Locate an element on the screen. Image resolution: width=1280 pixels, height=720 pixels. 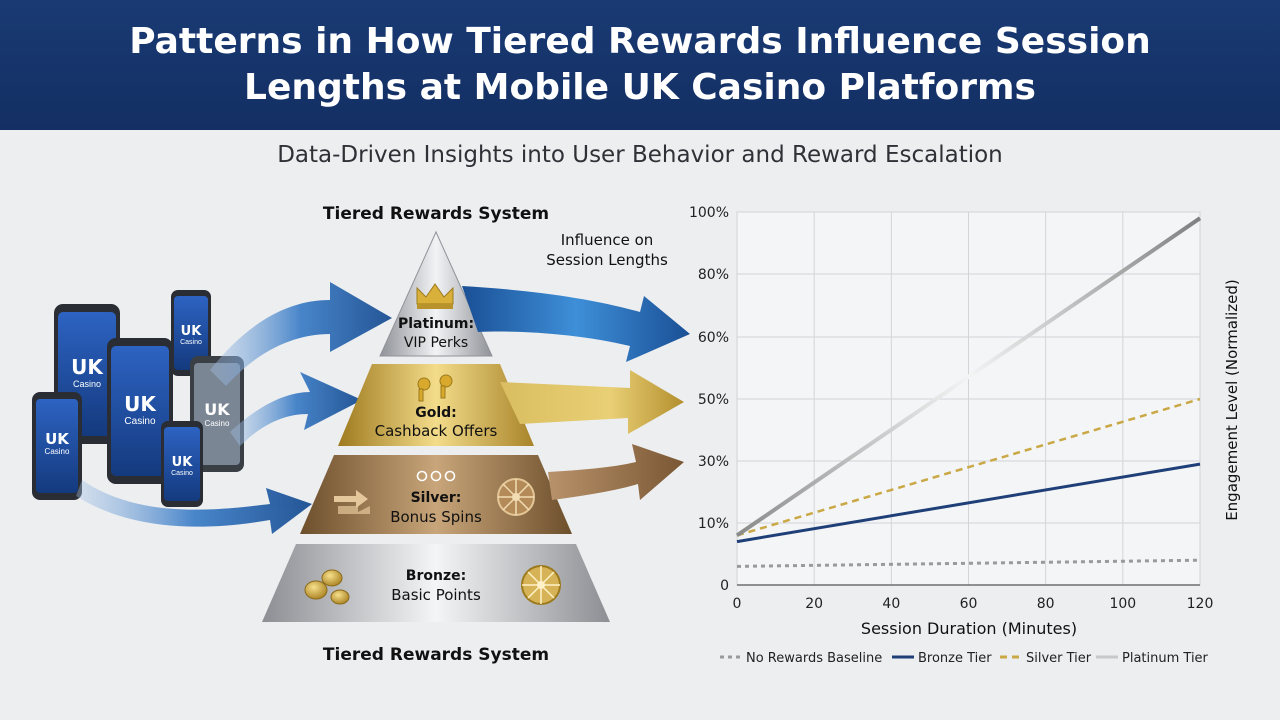
x-tick-label: 0 is located at coordinates (737, 604).